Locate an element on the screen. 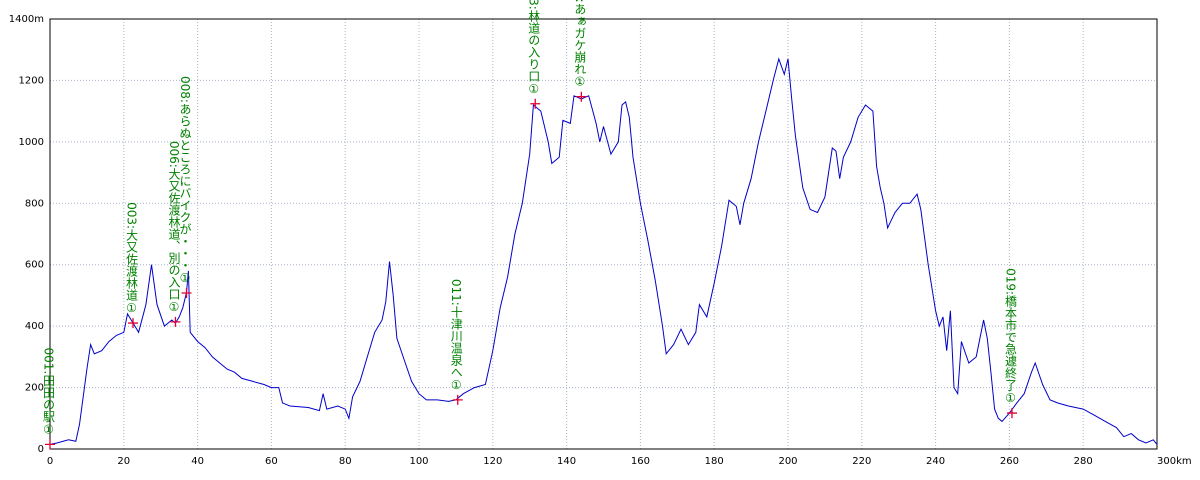 The image size is (1200, 480). waypoint-label: 001:田田の駅① is located at coordinates (49, 391).